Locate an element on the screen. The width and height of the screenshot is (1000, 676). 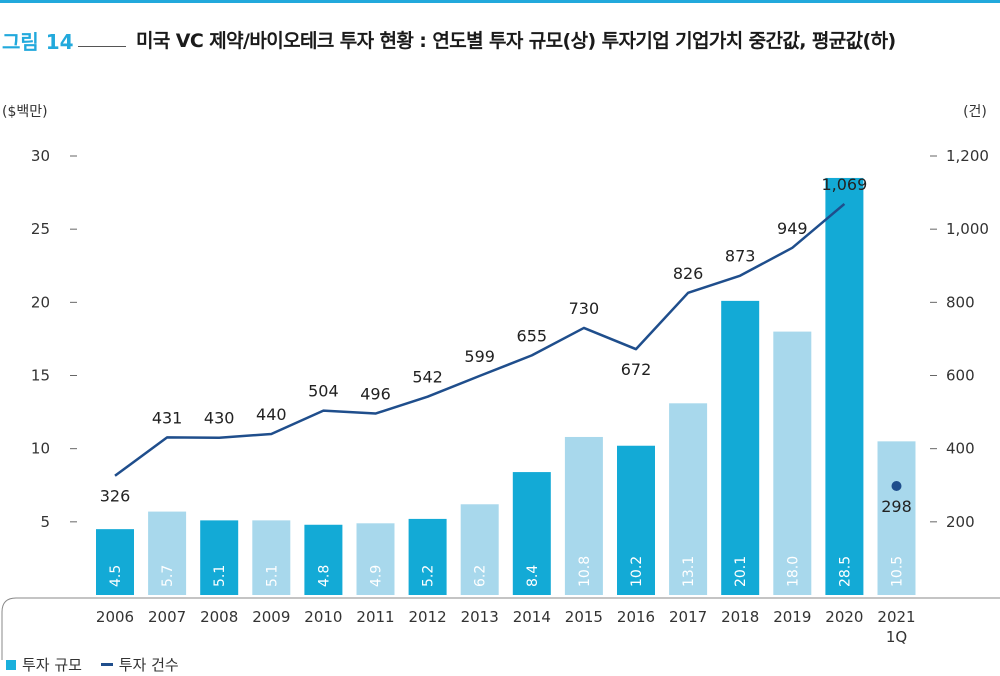
x-axis-label: 2018 is located at coordinates (740, 617).